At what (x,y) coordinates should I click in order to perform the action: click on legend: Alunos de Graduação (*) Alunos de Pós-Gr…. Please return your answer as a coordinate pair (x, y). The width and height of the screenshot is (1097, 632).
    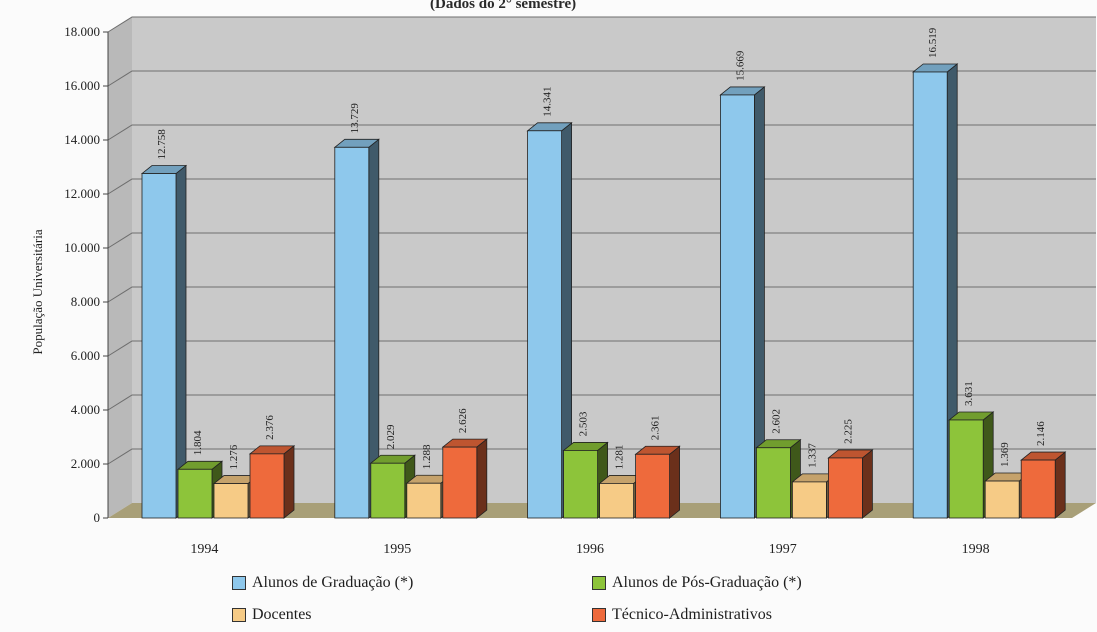
    Looking at the image, I should click on (582, 599).